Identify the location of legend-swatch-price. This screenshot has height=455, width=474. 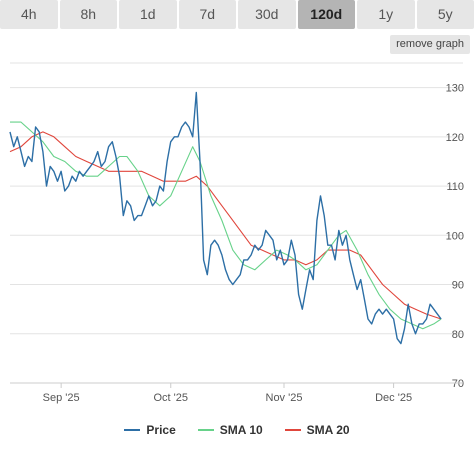
(132, 430).